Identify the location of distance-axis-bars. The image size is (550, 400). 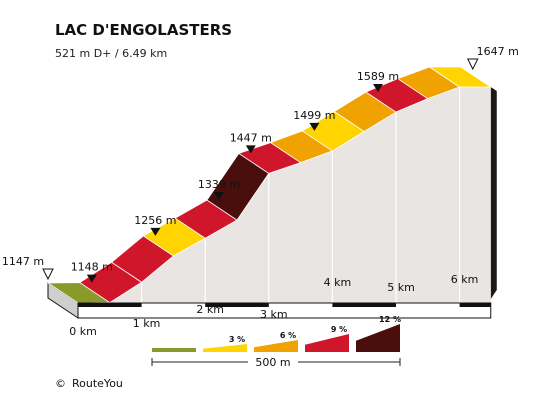
(284, 310).